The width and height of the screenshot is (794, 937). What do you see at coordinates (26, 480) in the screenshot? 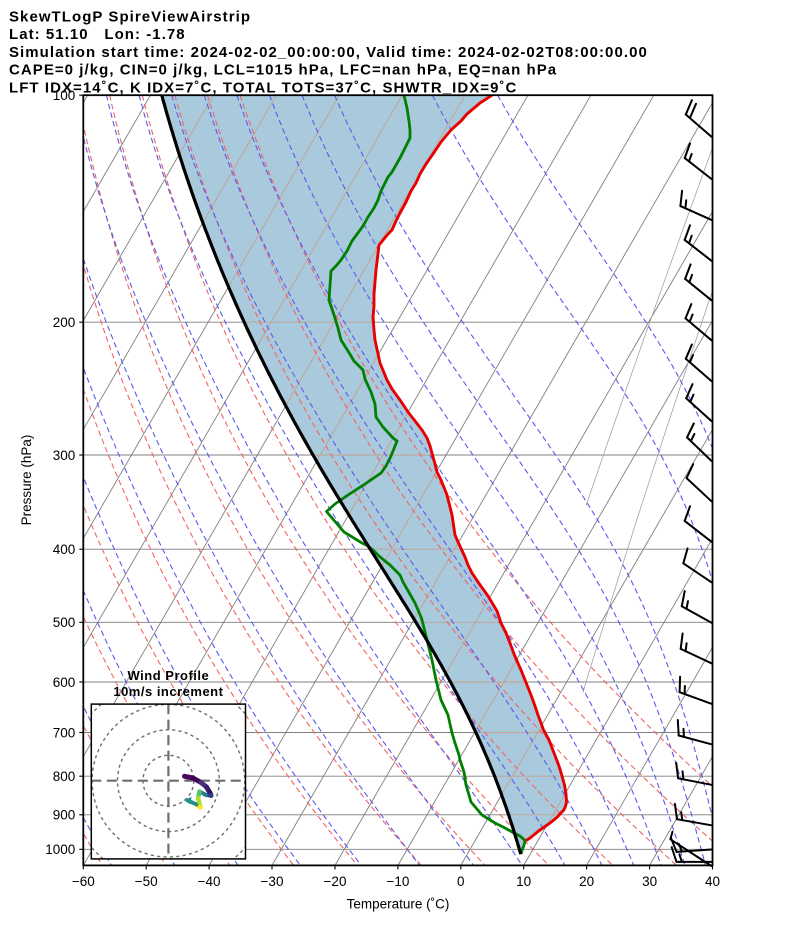
I see `svg-text: Pressure (hPa)` at bounding box center [26, 480].